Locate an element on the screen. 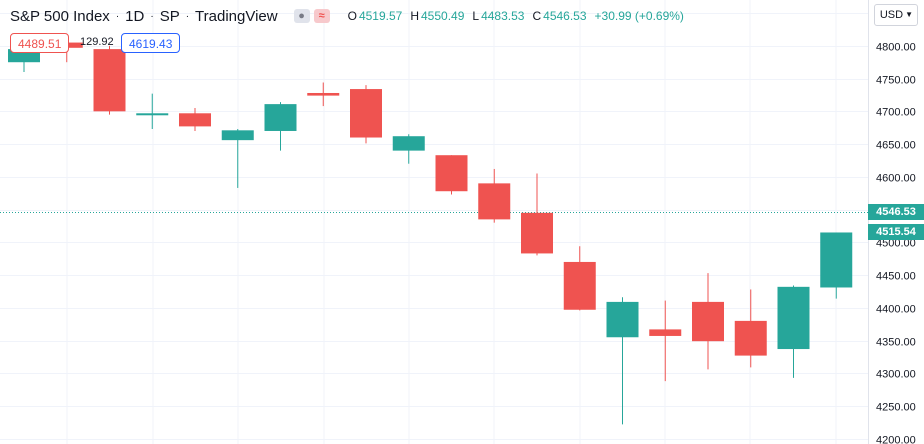  low-label: L is located at coordinates (476, 16).